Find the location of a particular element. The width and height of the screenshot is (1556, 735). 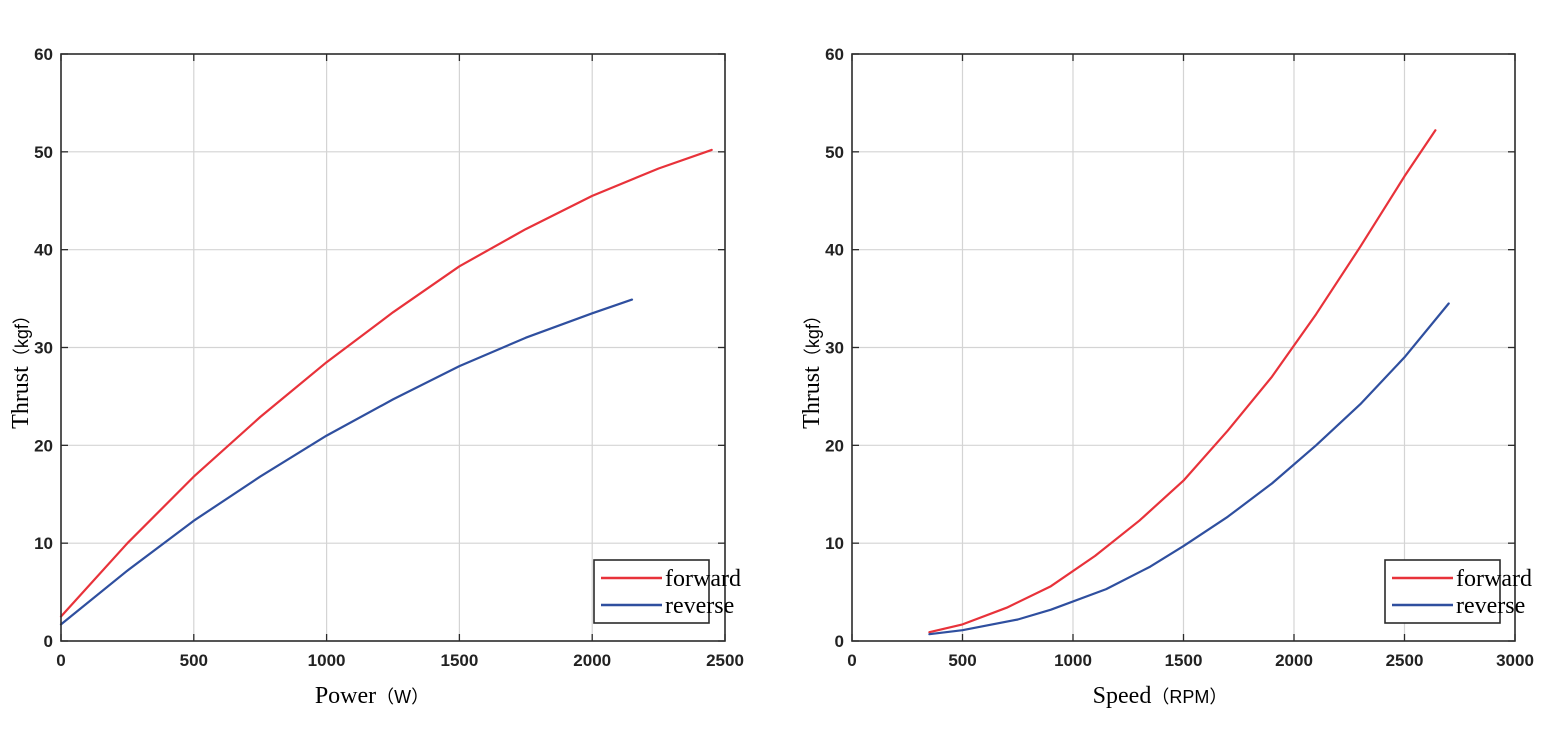

x-axis-label: Speed（RPM） is located at coordinates (1160, 696).